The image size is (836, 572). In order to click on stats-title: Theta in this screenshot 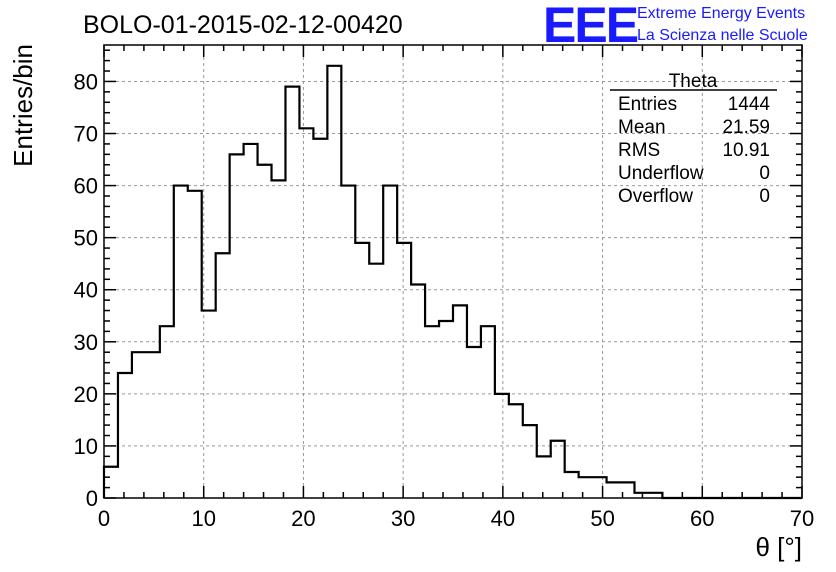, I will do `click(693, 81)`.